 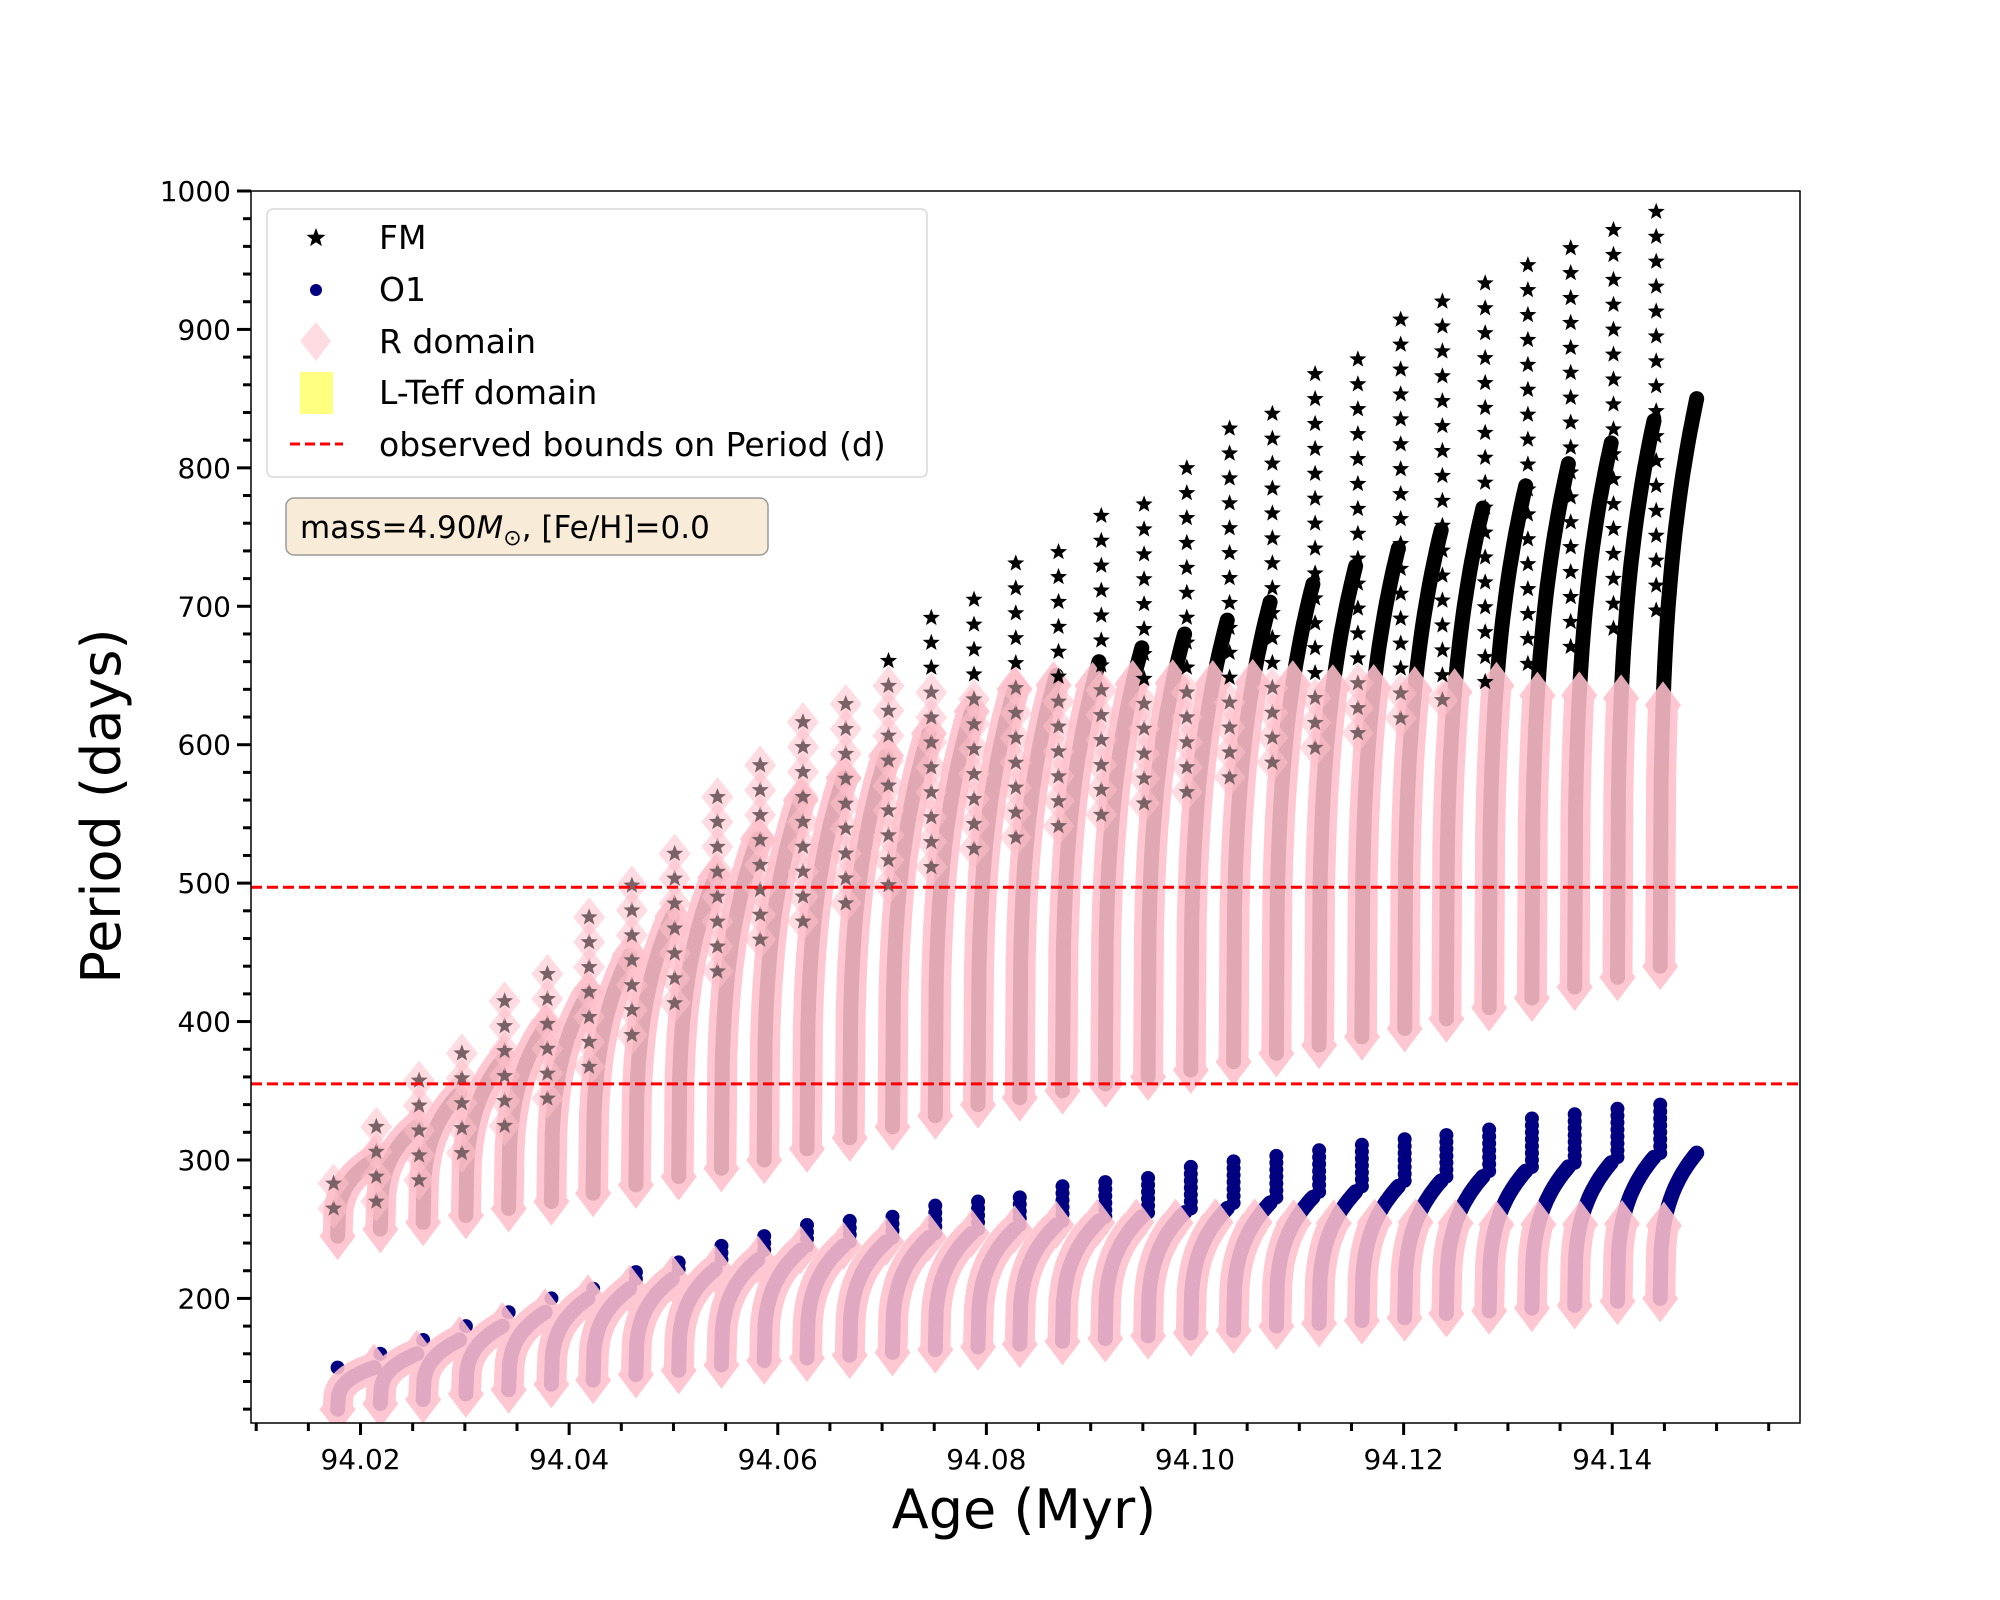 What do you see at coordinates (1612, 1459) in the screenshot?
I see `x-tick-label: 94.14` at bounding box center [1612, 1459].